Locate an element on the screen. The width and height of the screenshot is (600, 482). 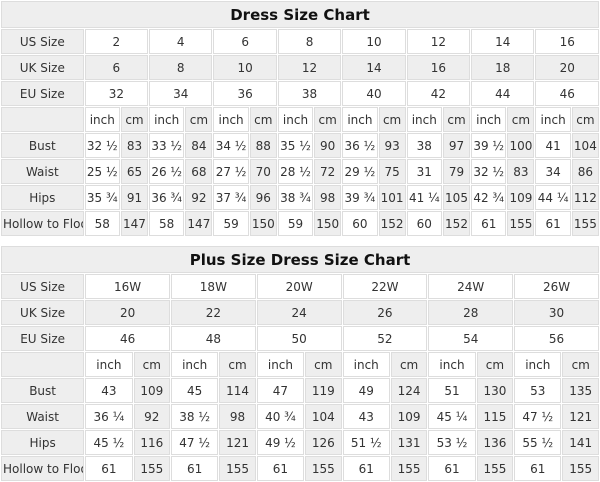
measure-inch-cell: 59 is located at coordinates (231, 223).